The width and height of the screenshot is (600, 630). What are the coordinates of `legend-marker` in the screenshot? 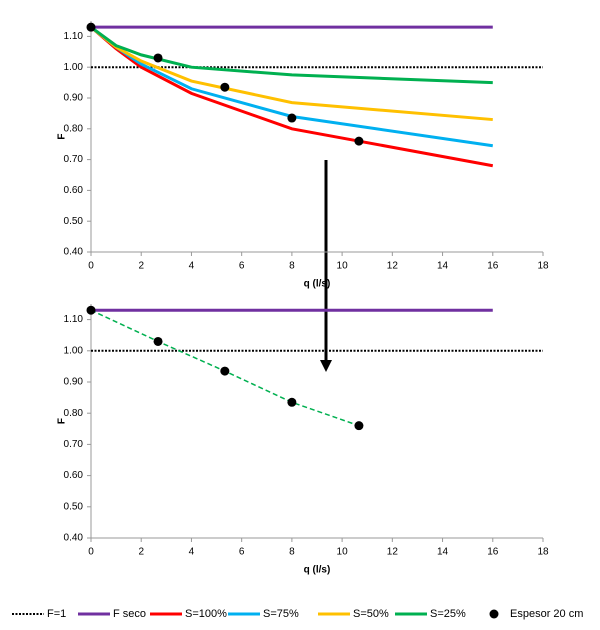 It's located at (494, 614).